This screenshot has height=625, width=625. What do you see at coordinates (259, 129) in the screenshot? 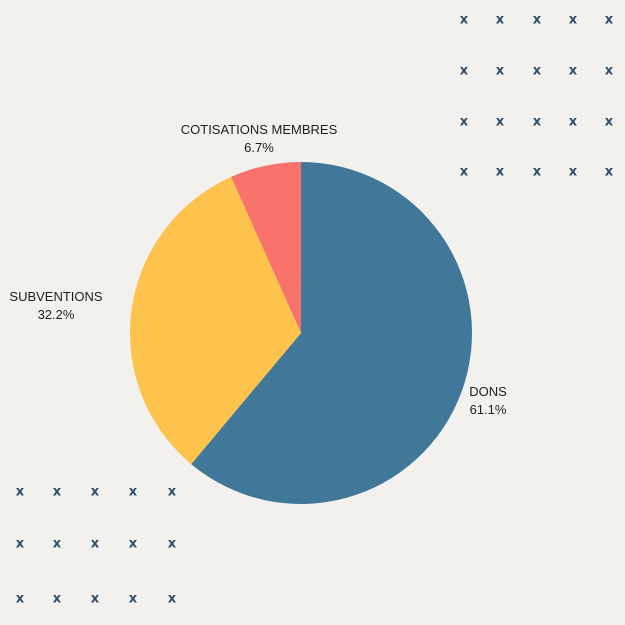
I see `slice-label-cotisations-membres: COTISATIONS MEMBRES` at bounding box center [259, 129].